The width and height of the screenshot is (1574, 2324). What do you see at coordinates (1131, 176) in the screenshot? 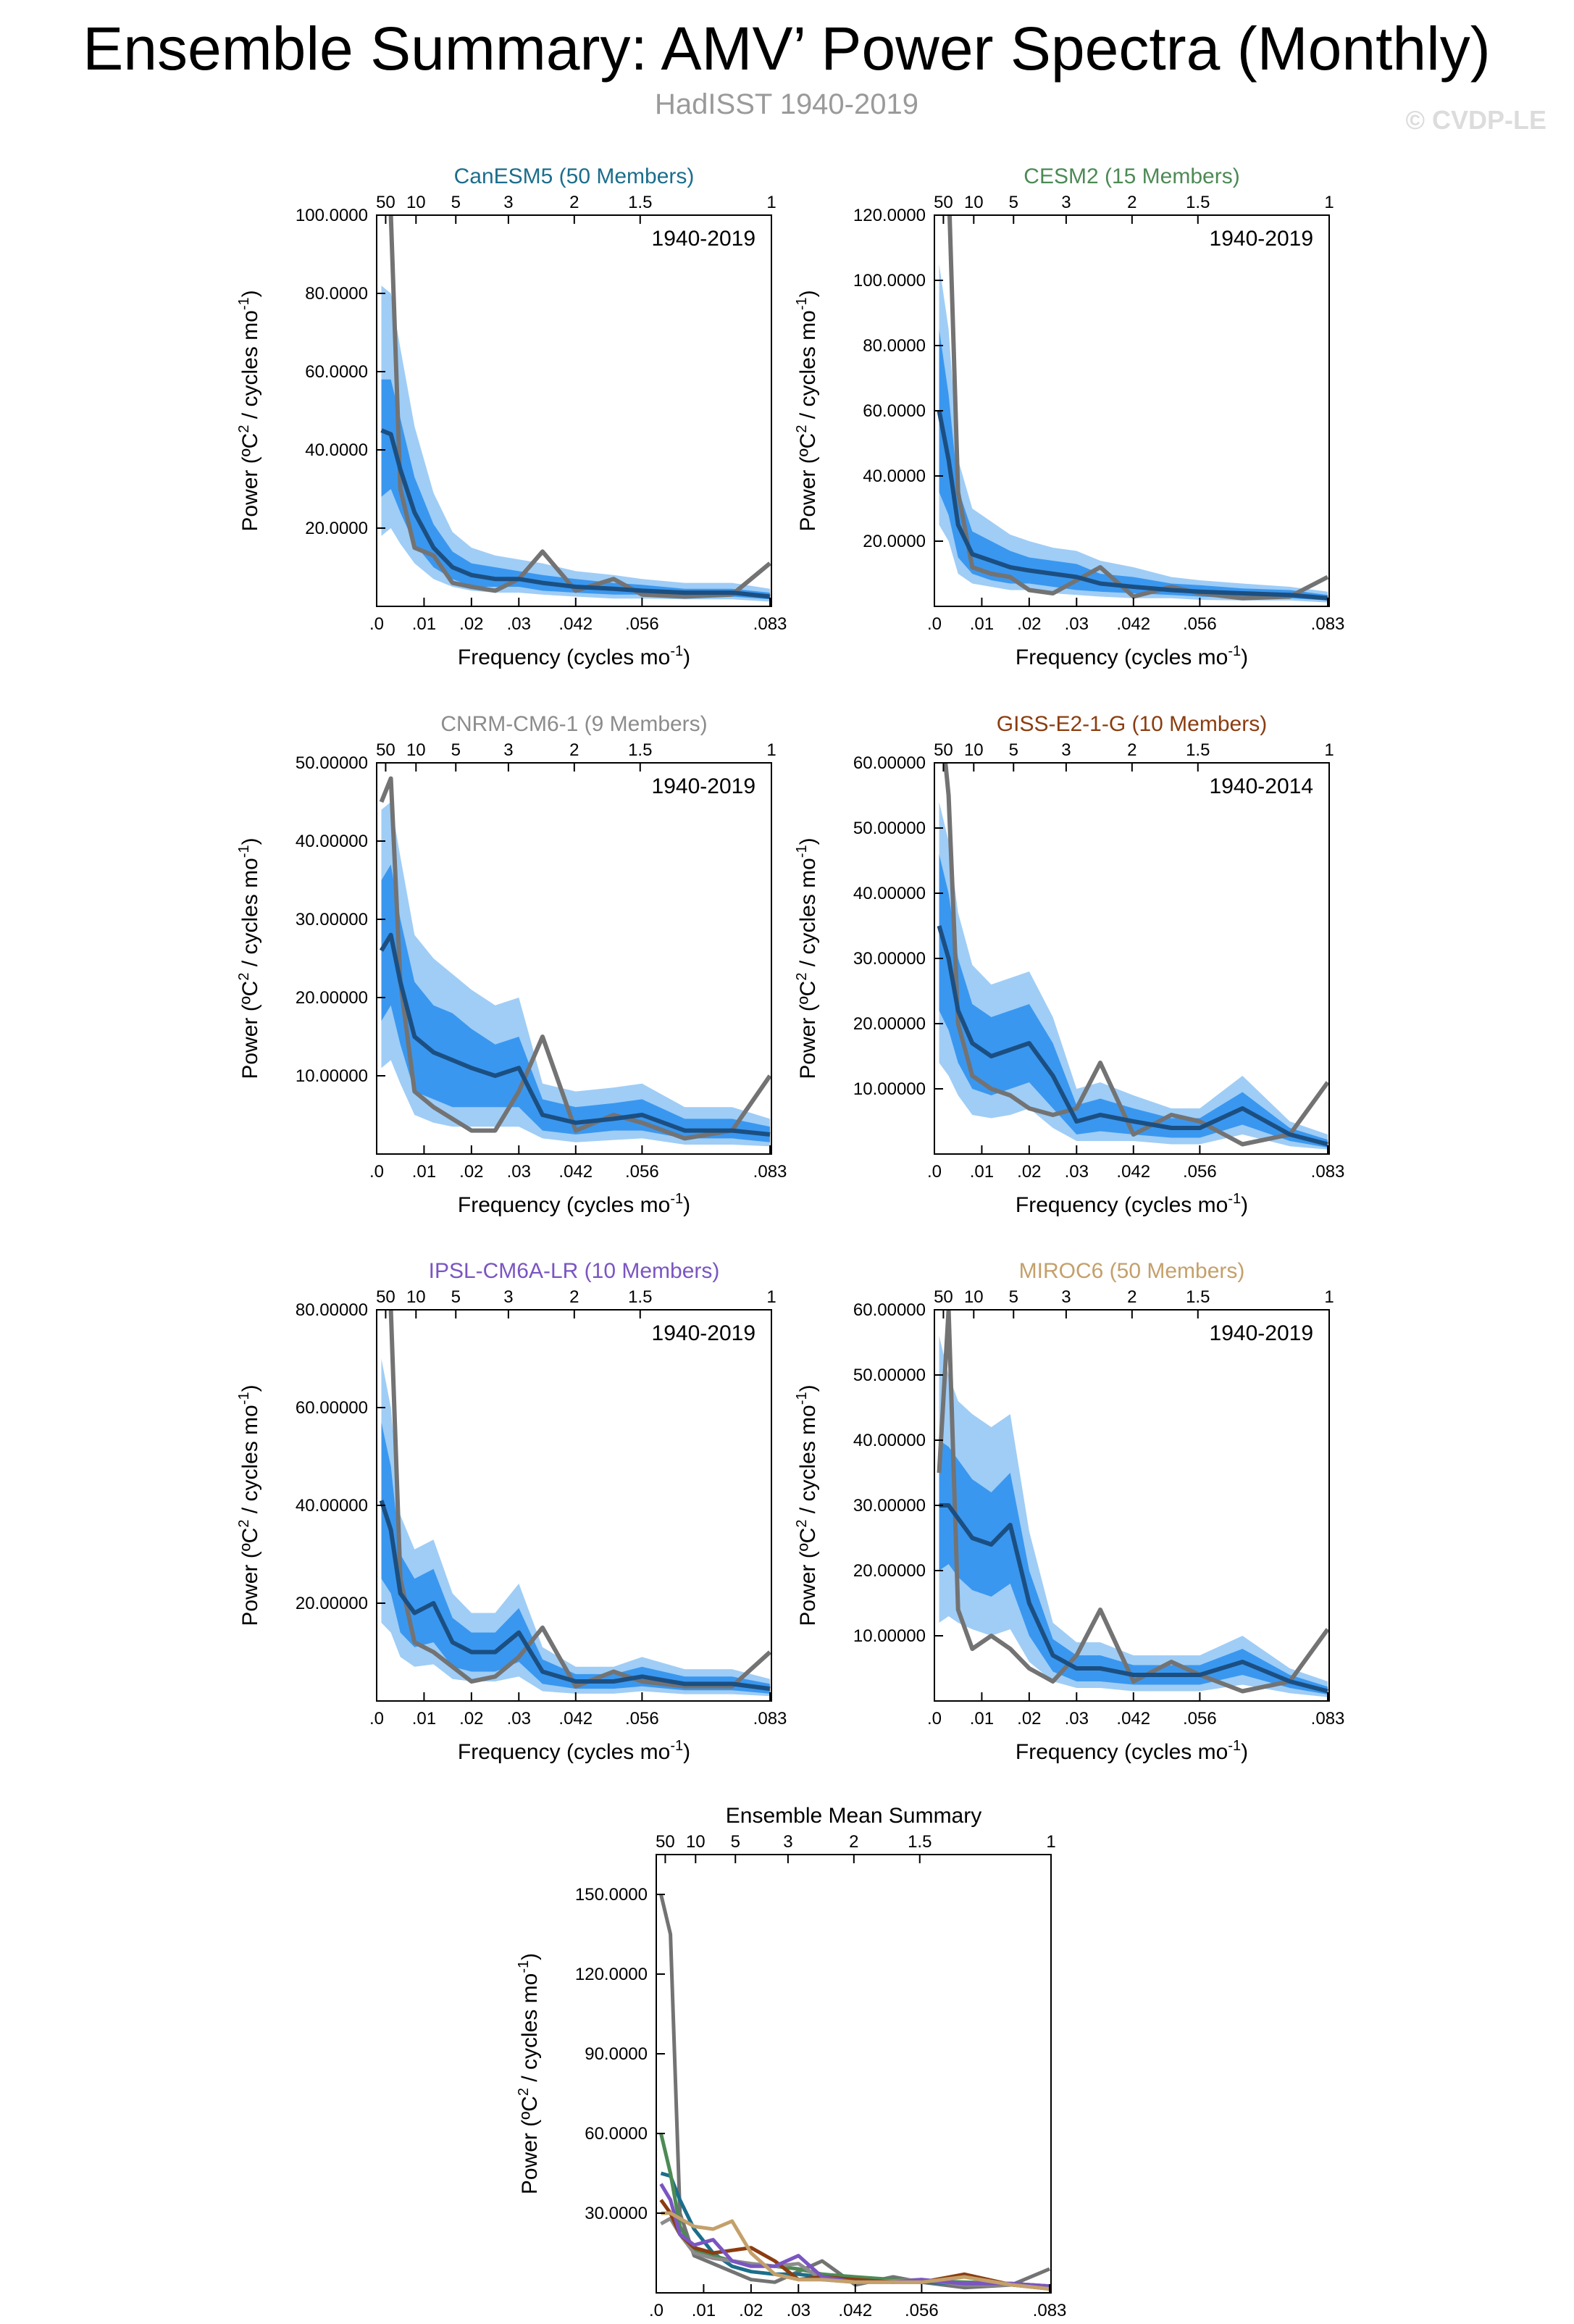
I see `panel-title: CESM2 (15 Members)` at bounding box center [1131, 176].